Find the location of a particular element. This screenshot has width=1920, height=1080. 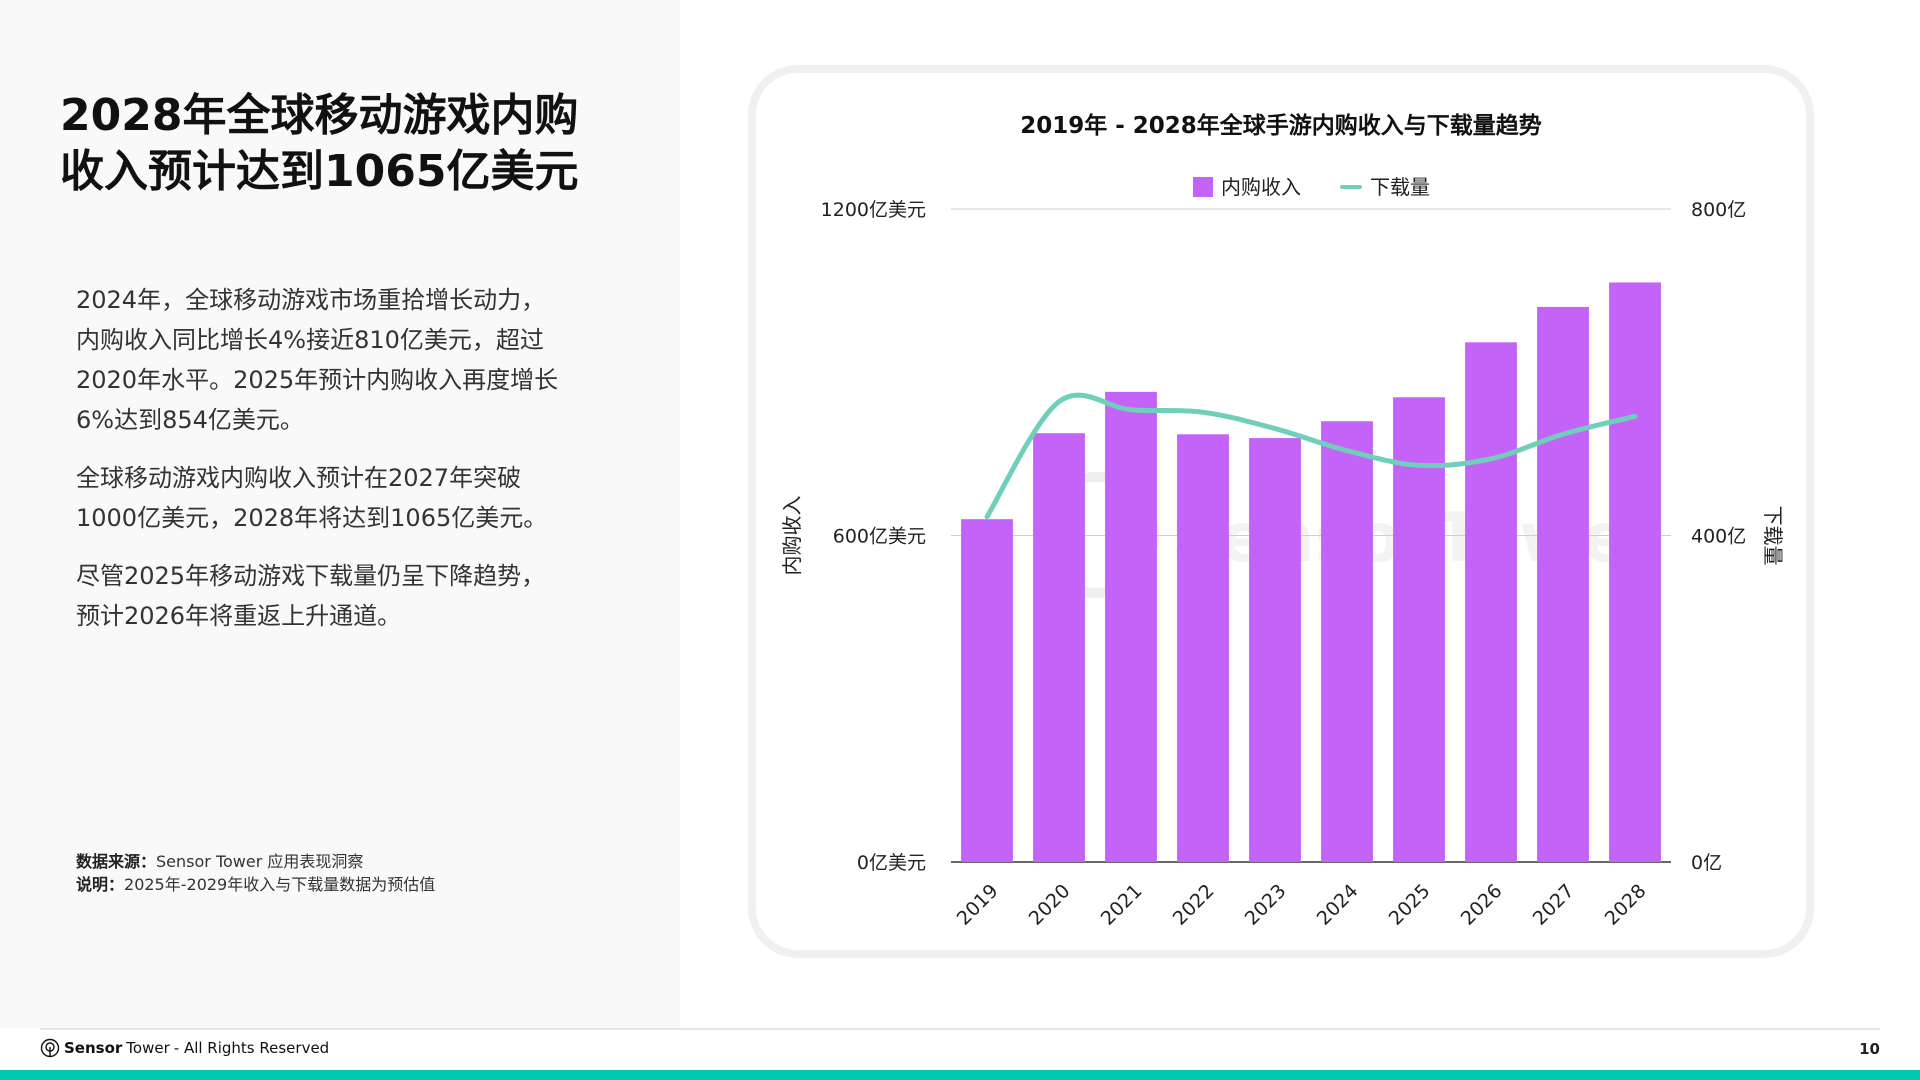

x-tick-label: 2027 is located at coordinates (1554, 905).